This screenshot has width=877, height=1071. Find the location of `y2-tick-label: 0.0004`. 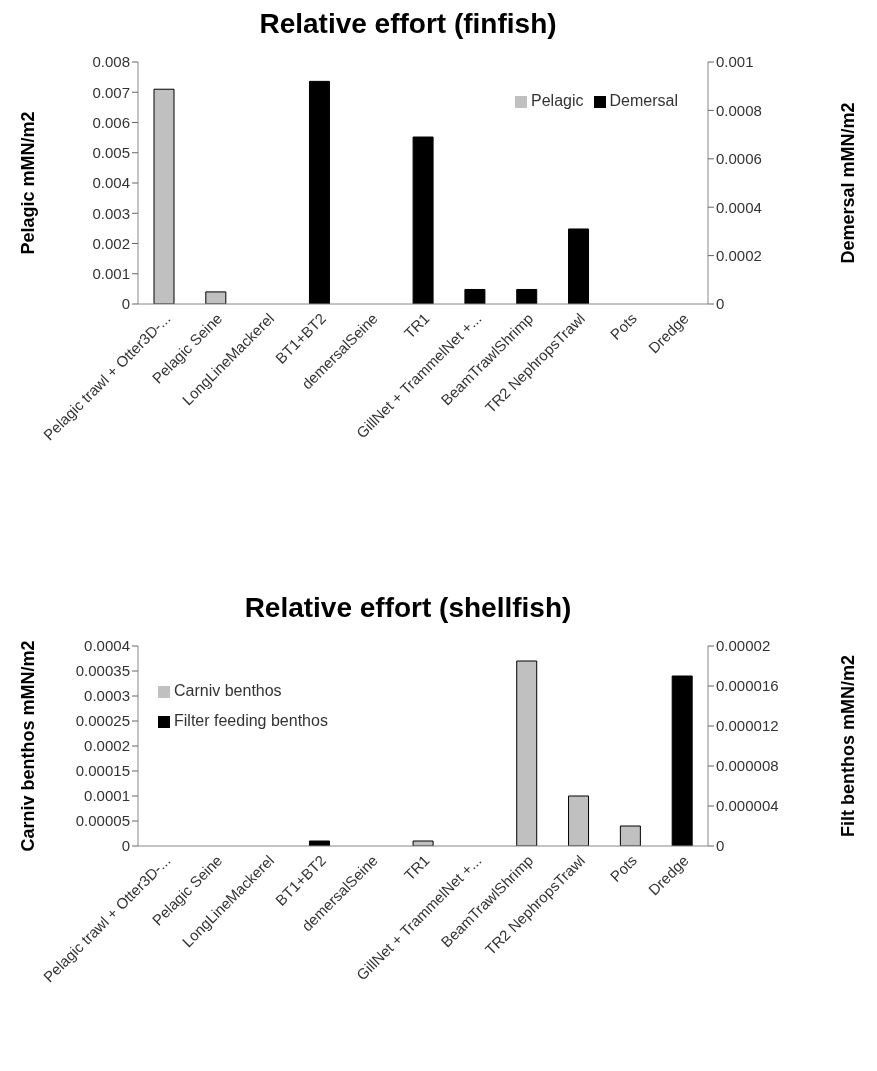

y2-tick-label: 0.0004 is located at coordinates (739, 207).